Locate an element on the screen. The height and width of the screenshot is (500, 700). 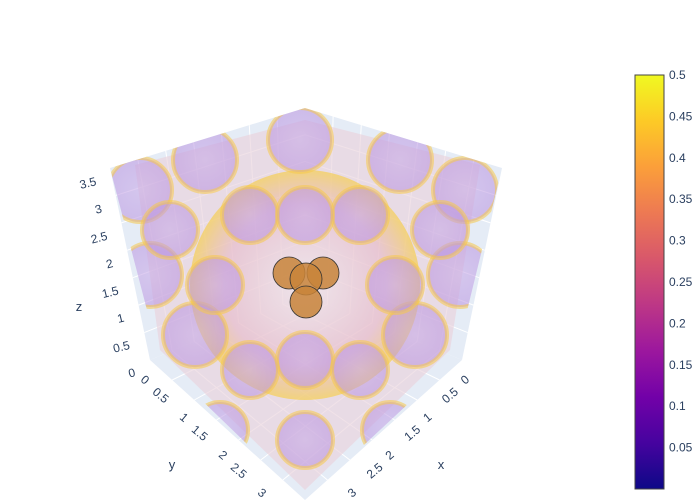
colorbar-tick-label: 0.3 is located at coordinates (677, 241).